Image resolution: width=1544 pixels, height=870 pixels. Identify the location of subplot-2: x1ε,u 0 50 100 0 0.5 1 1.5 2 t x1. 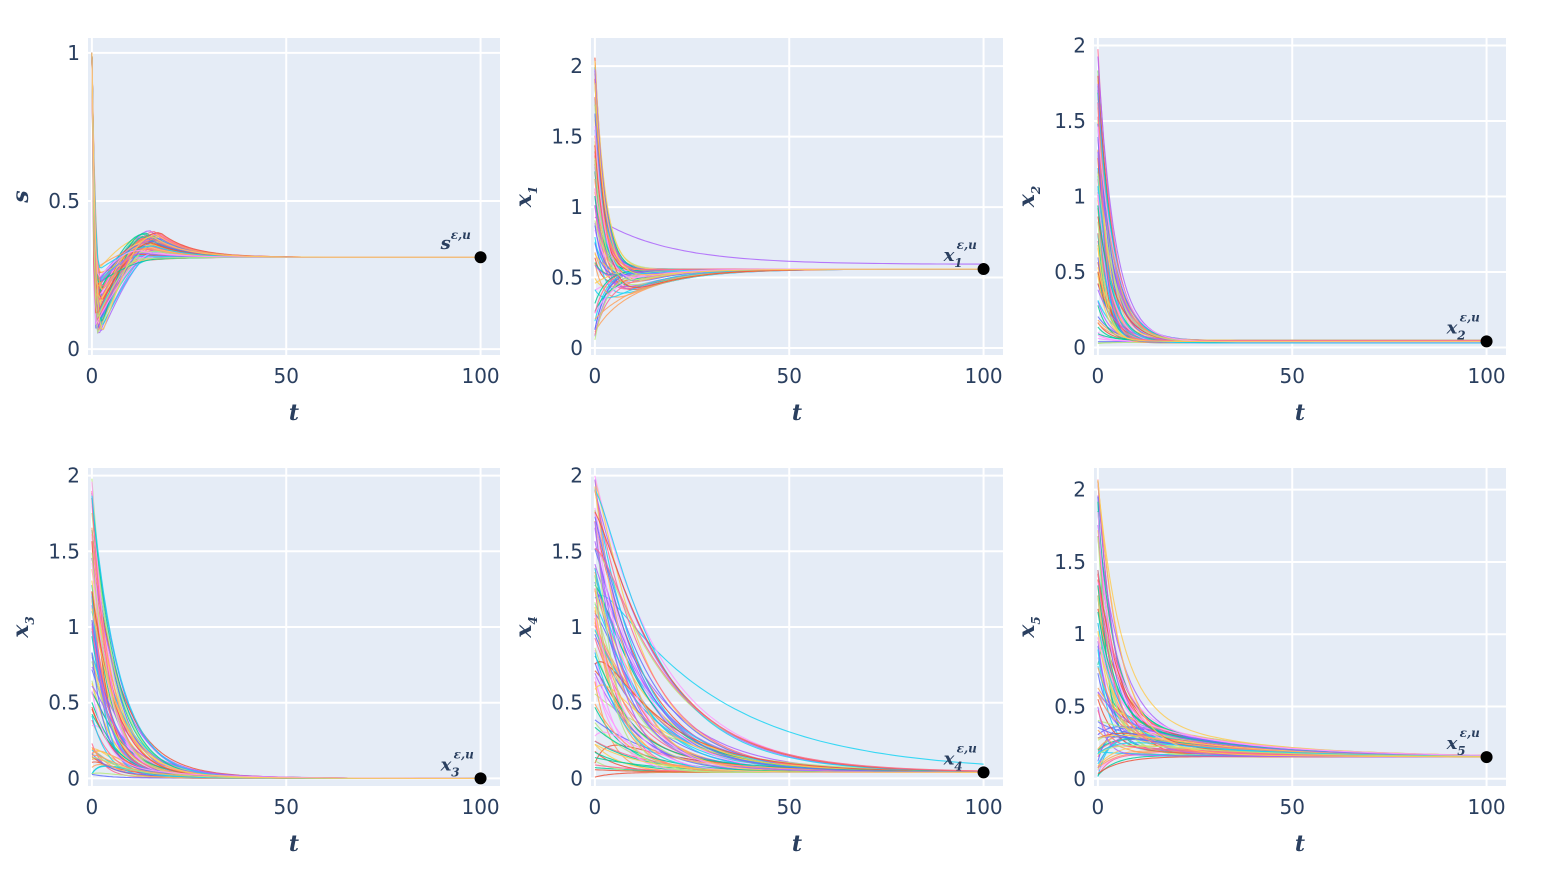
(757, 232).